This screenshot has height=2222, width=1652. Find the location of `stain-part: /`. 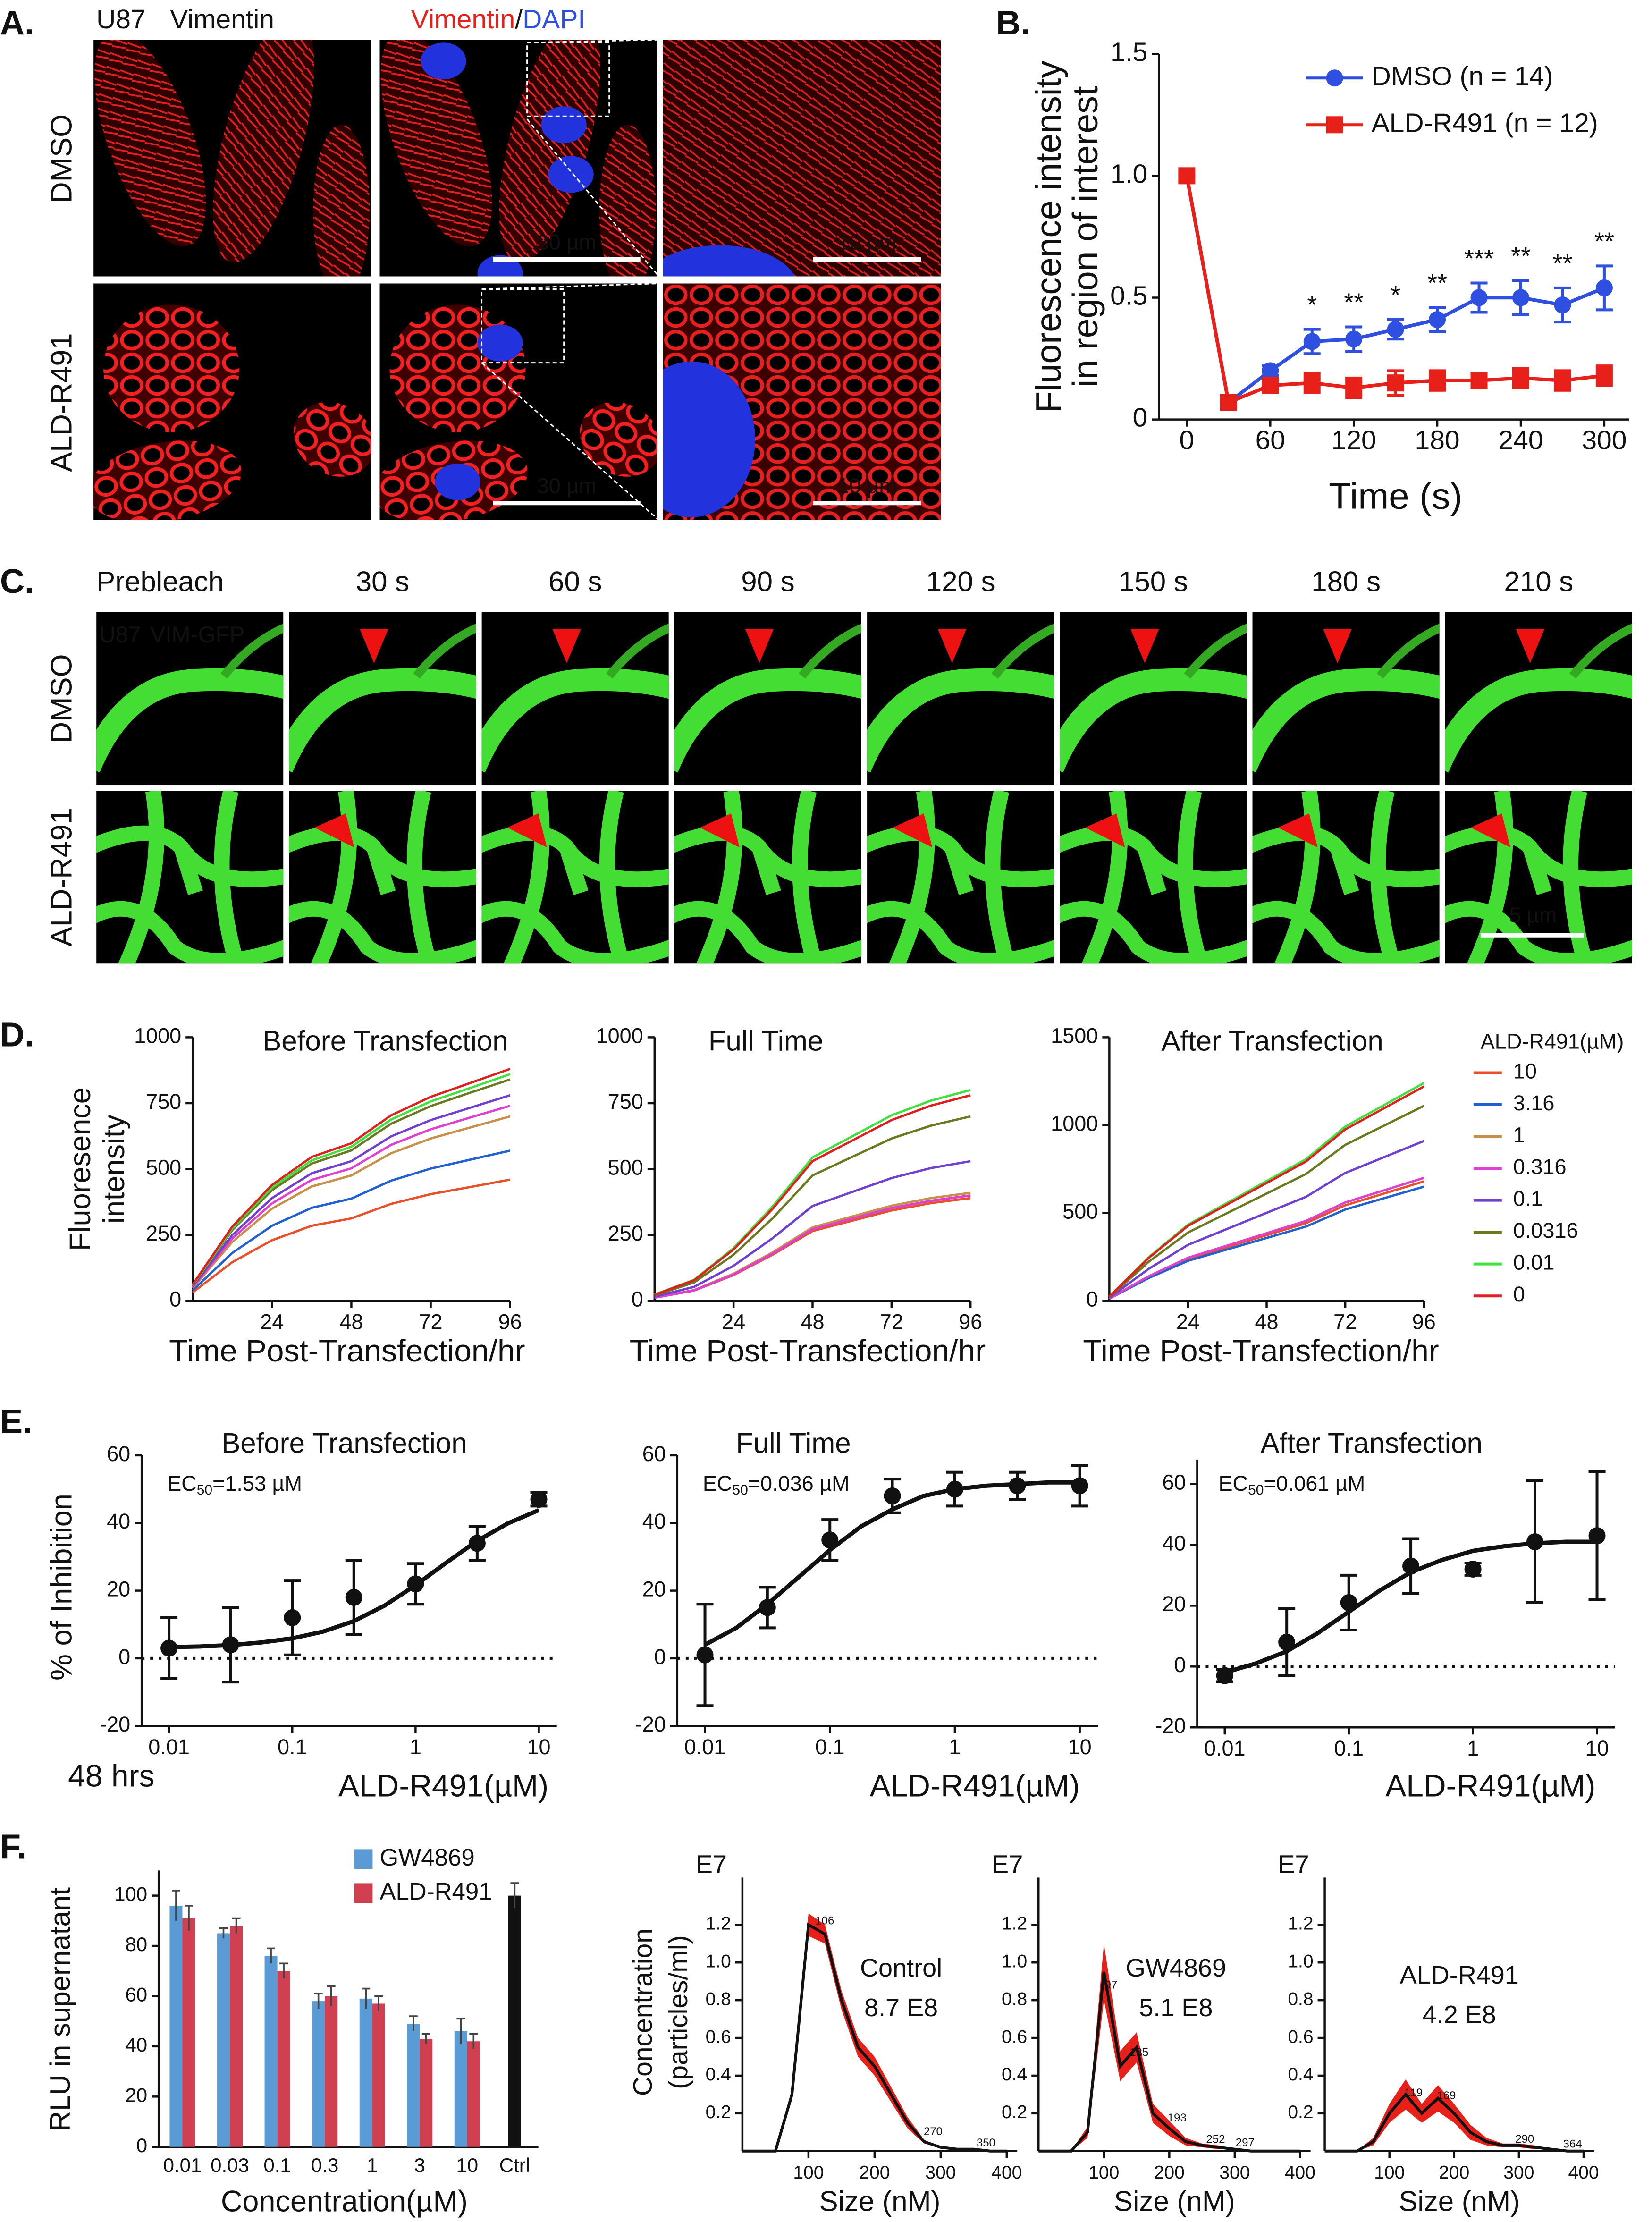

stain-part: / is located at coordinates (519, 19).